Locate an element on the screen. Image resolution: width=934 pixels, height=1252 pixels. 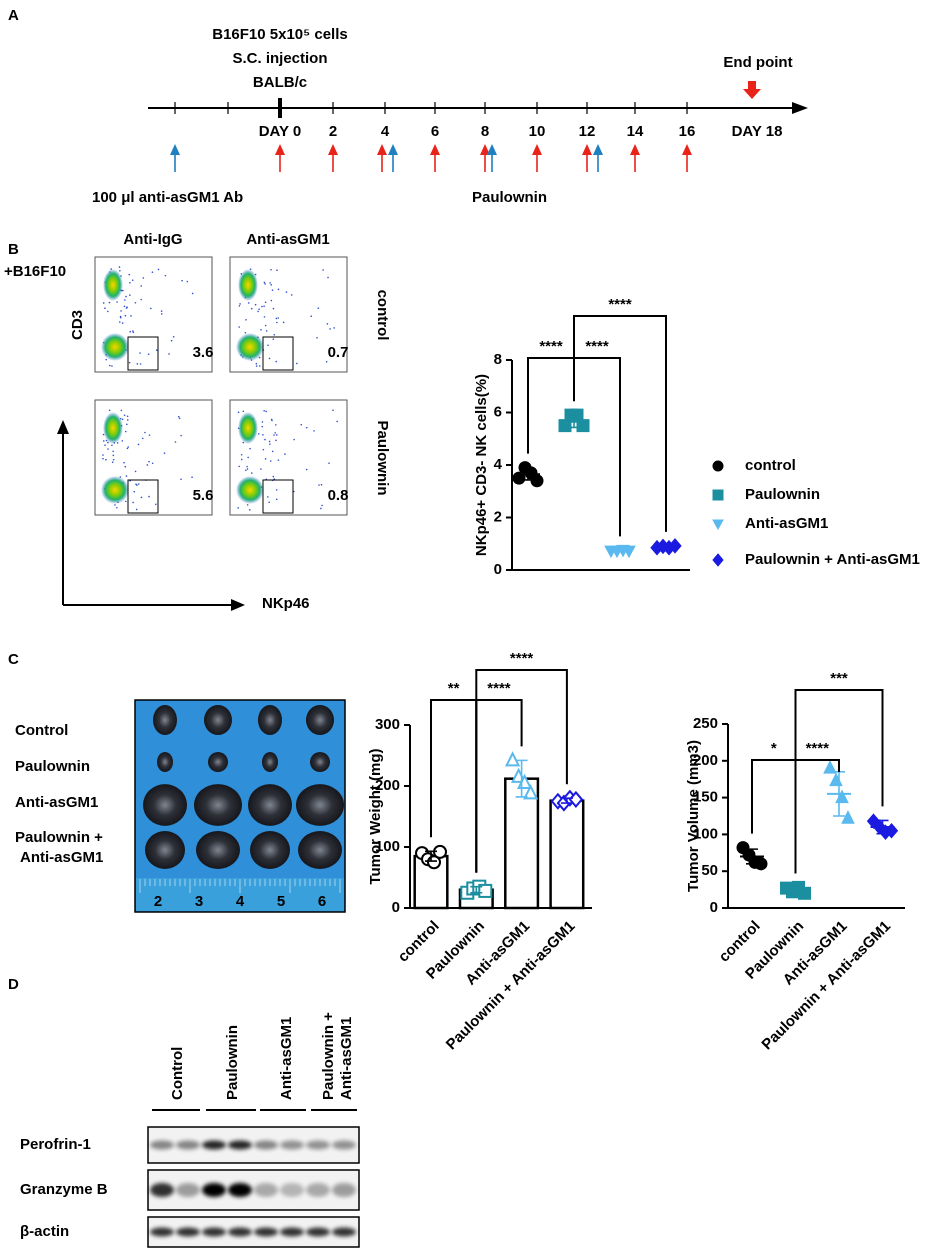
gate is located at coordinates (143, 496).